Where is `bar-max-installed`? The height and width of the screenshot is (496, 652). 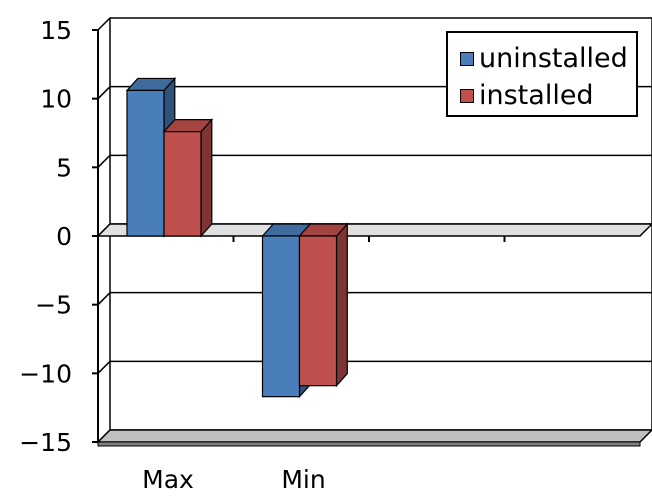
bar-max-installed is located at coordinates (182, 184).